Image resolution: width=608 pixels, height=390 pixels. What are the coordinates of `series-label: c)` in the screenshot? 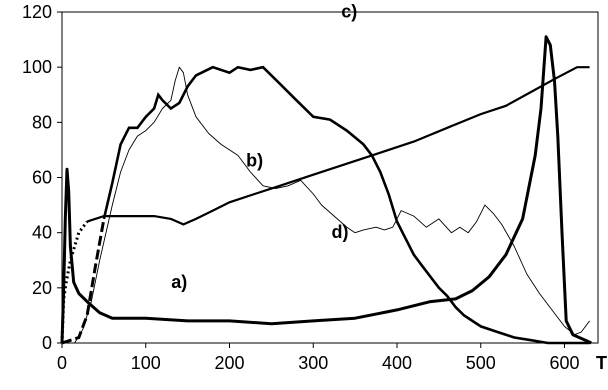 It's located at (349, 12).